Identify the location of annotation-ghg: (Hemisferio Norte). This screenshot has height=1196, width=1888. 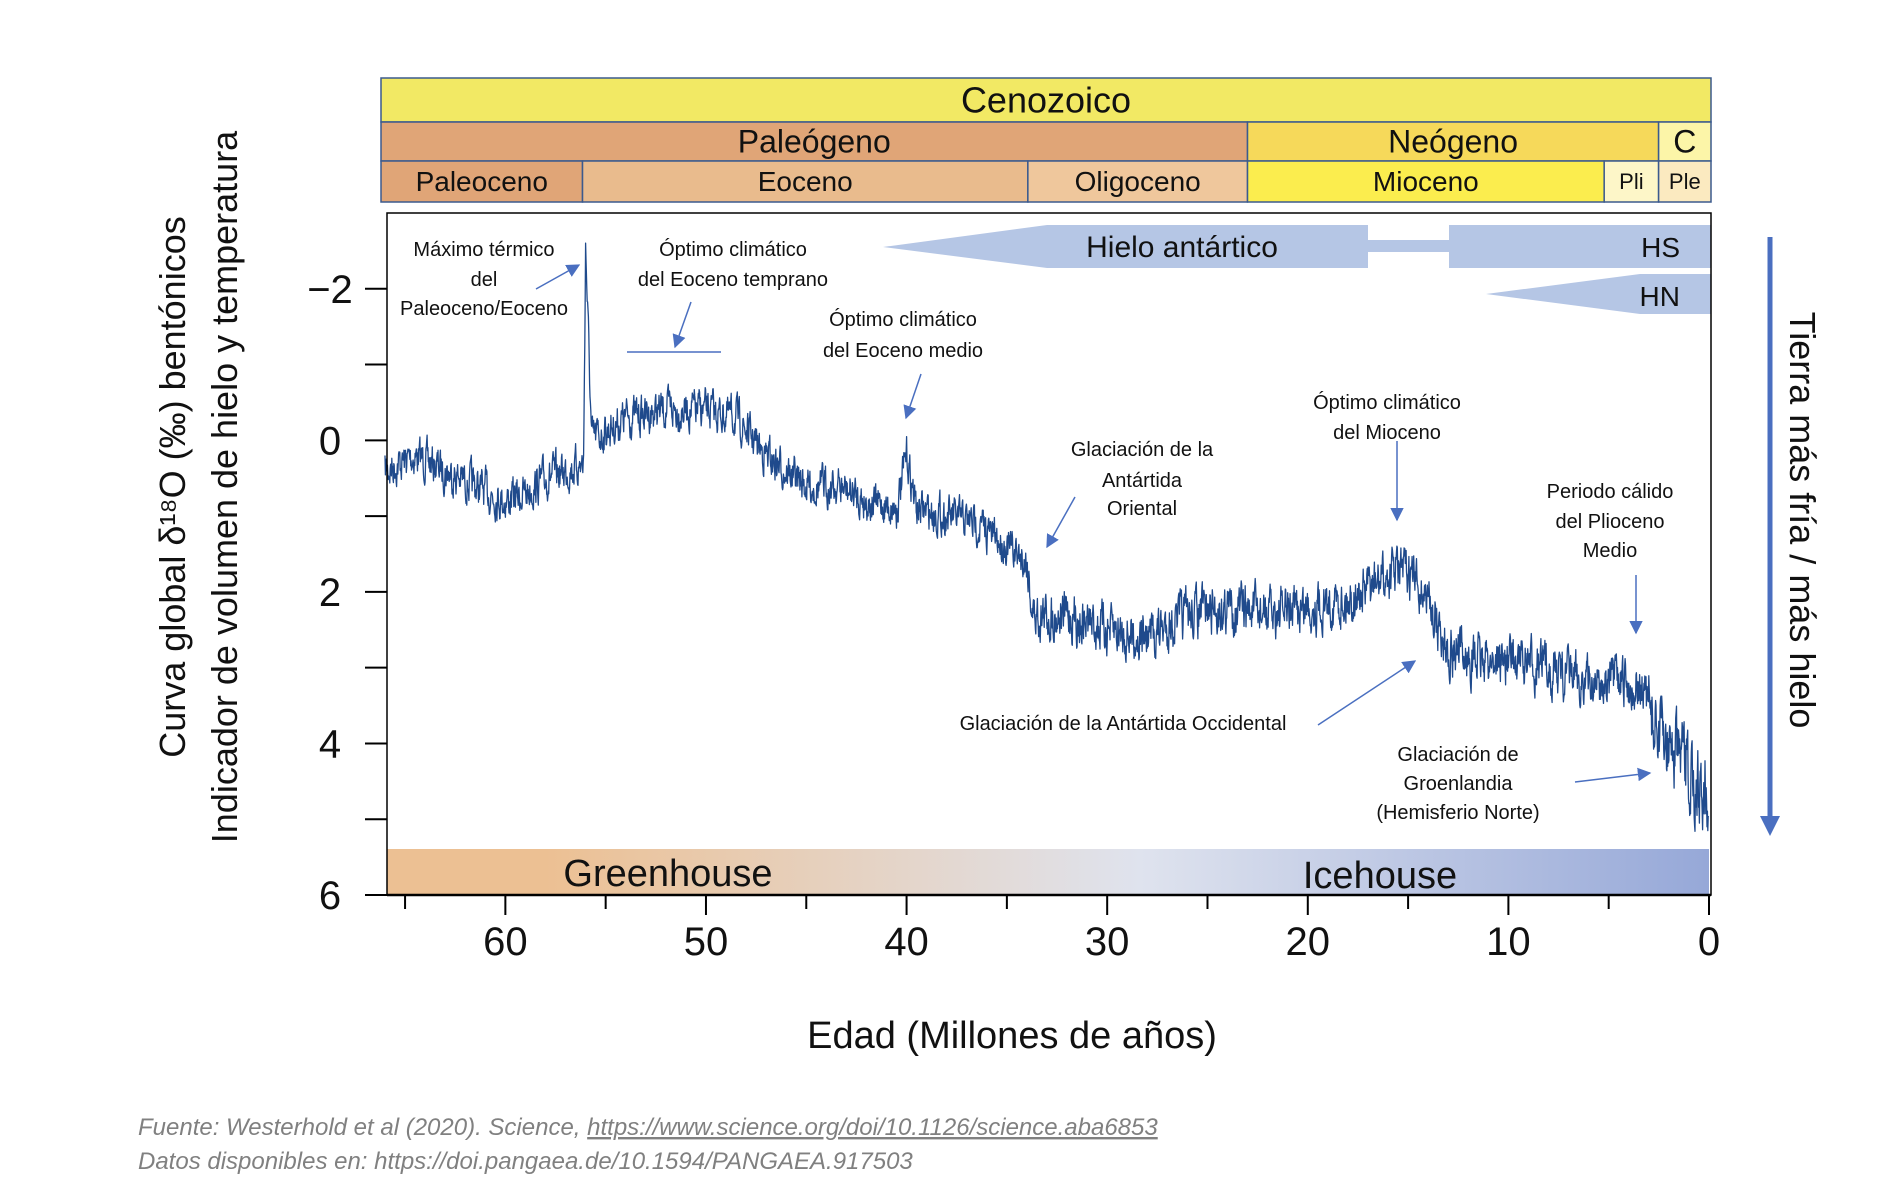
(1457, 813).